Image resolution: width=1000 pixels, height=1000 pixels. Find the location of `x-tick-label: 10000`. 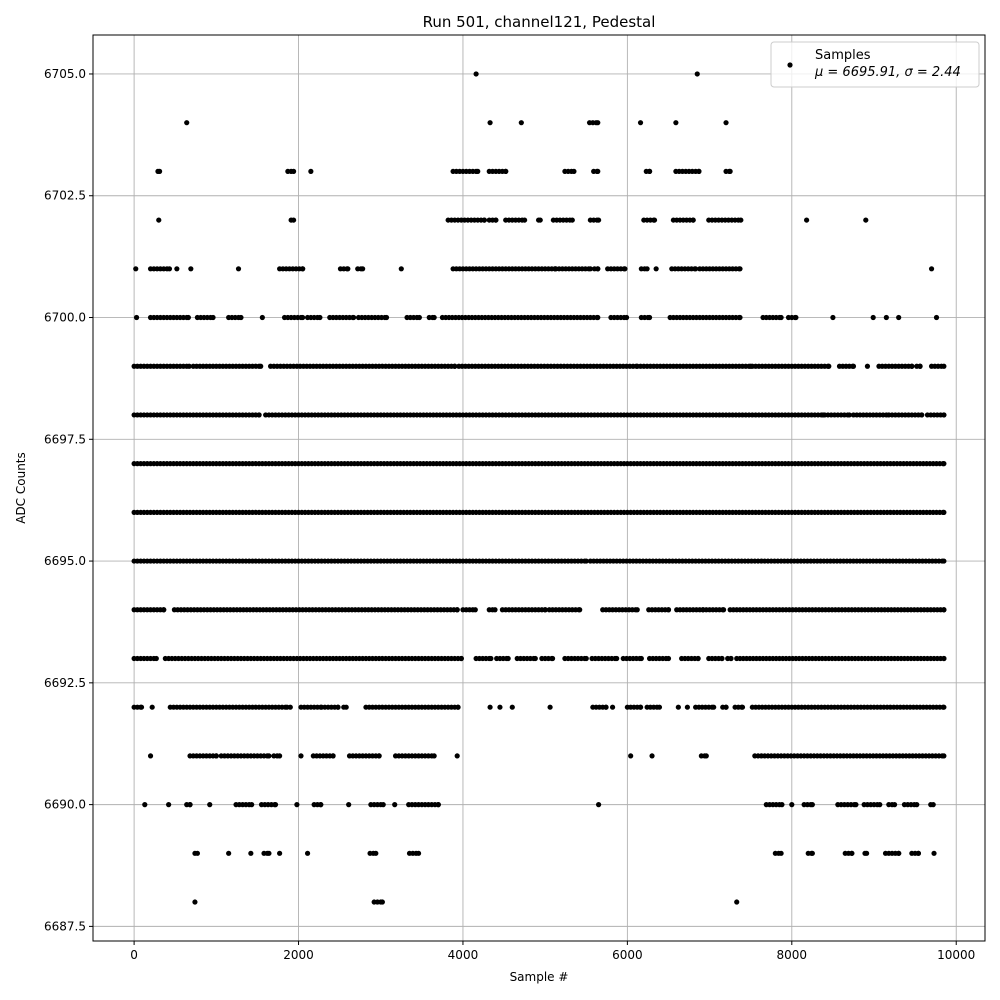

x-tick-label: 10000 is located at coordinates (956, 955).